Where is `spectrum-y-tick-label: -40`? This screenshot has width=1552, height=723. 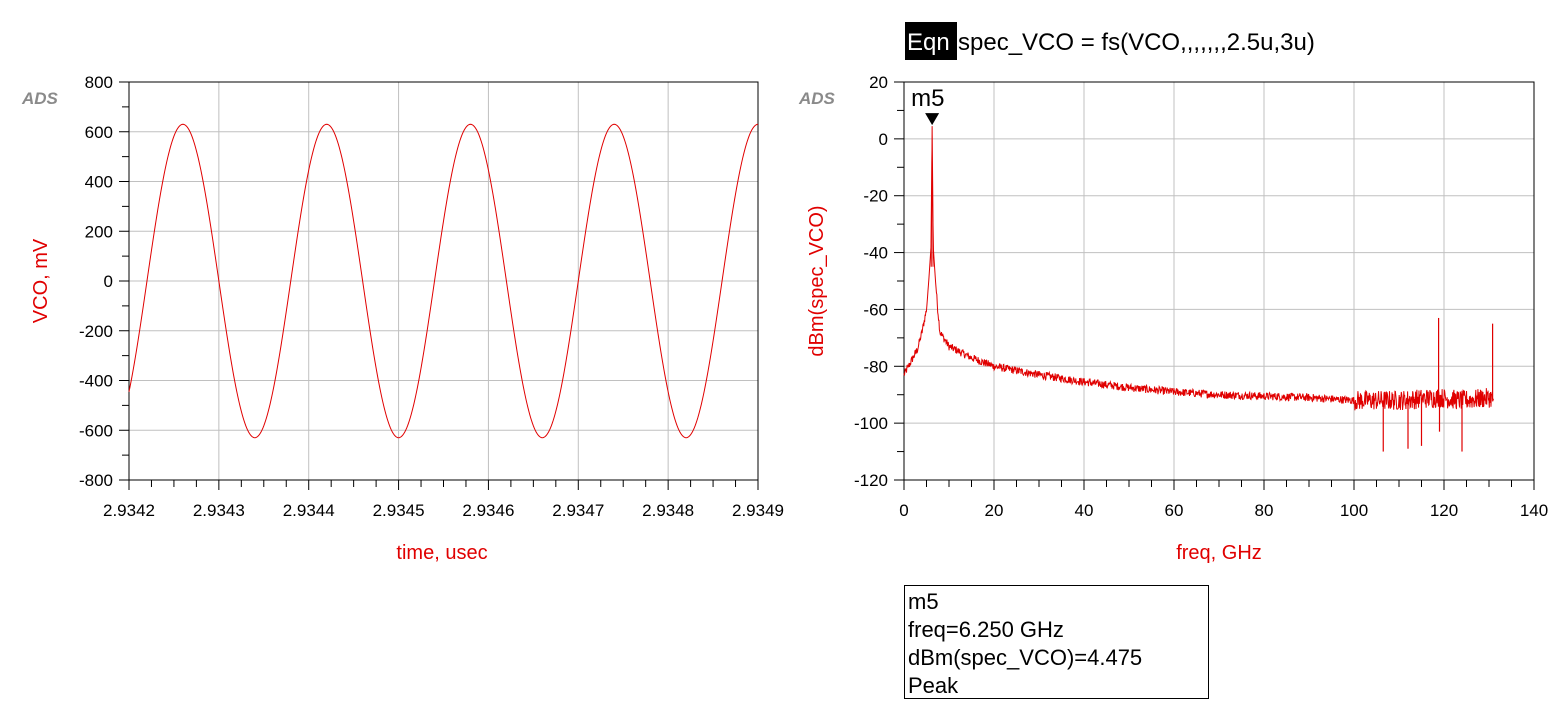
spectrum-y-tick-label: -40 is located at coordinates (875, 253).